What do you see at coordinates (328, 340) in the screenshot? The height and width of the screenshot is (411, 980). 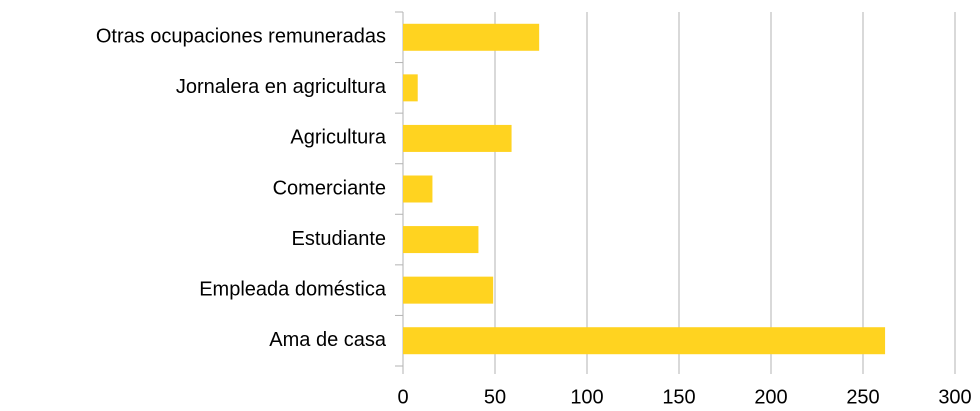 I see `y-tick-label: Ama de casa` at bounding box center [328, 340].